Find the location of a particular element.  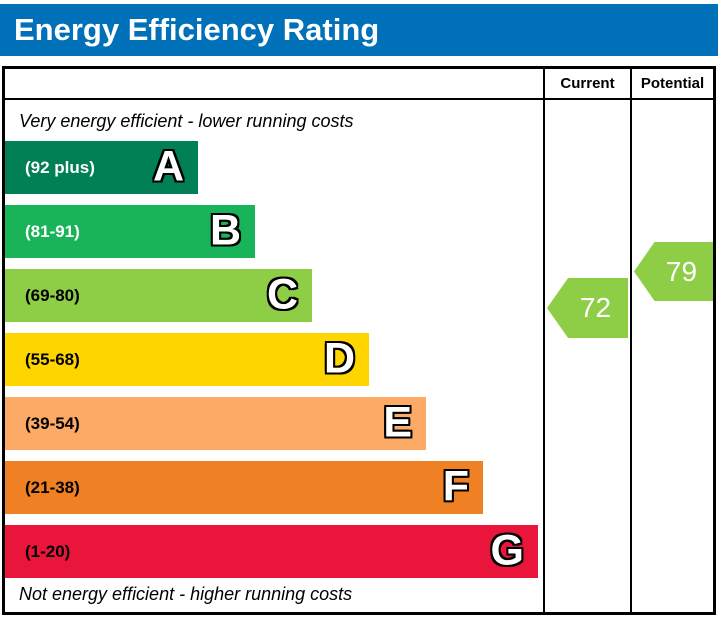

page-title: Energy Efficiency Rating is located at coordinates (197, 29).